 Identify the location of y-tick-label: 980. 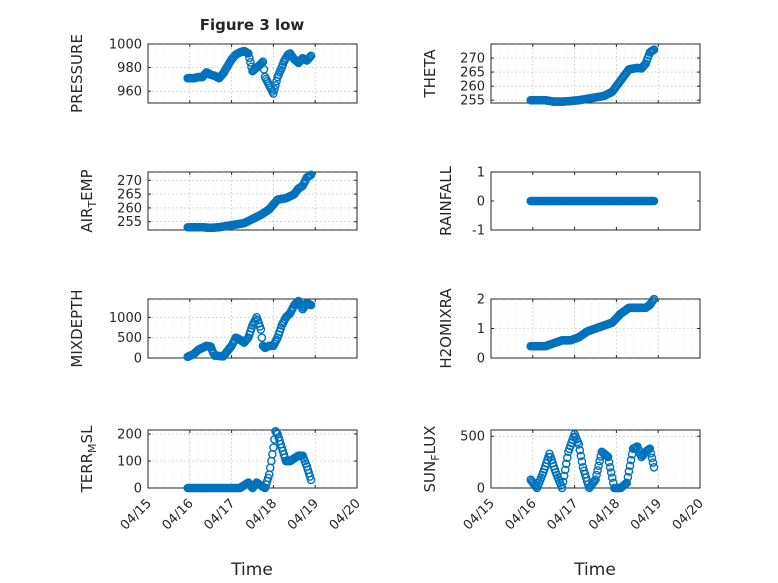
(129, 68).